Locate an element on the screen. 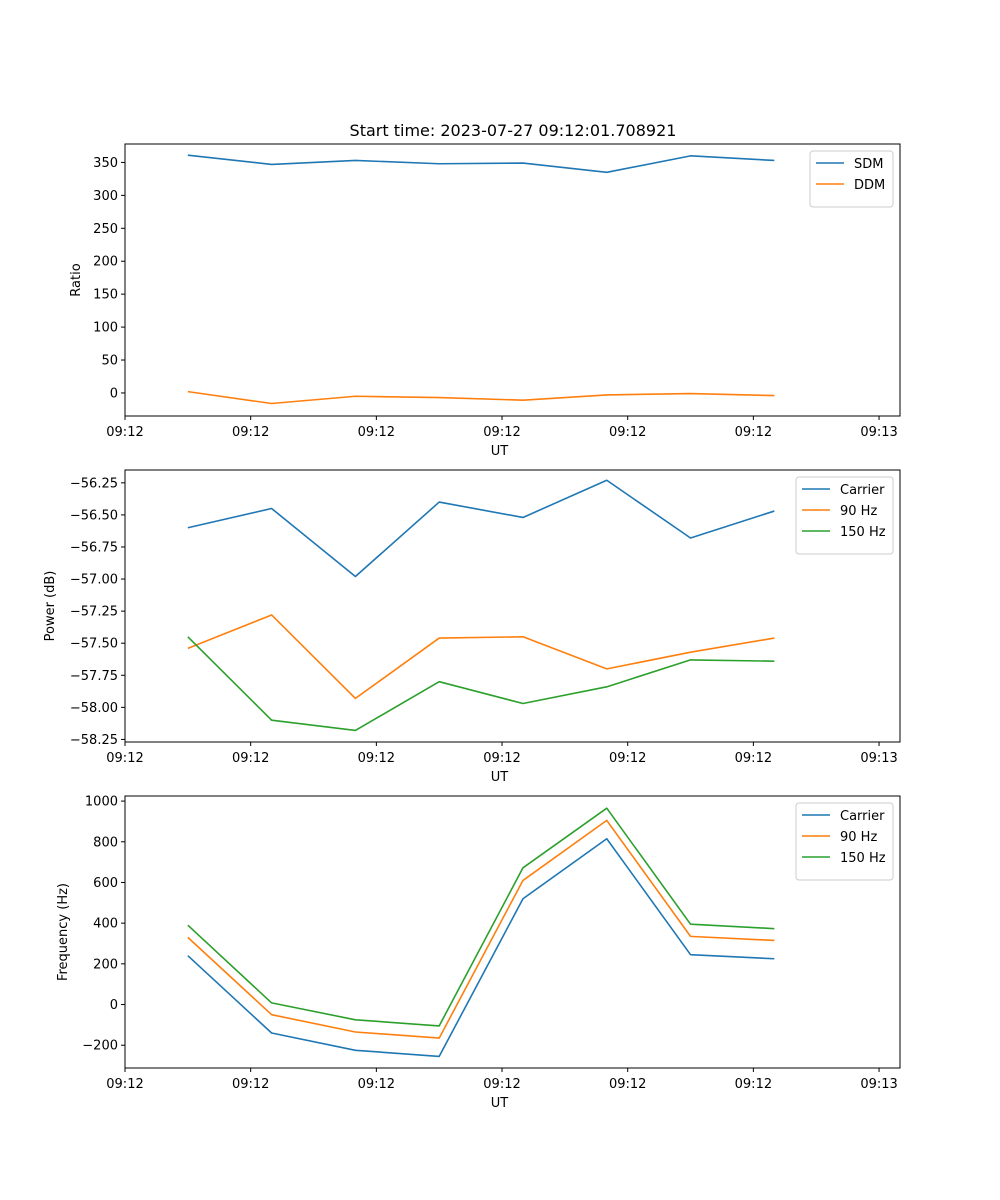 The width and height of the screenshot is (1000, 1200). y-axis-label: Power (dB) is located at coordinates (50, 606).